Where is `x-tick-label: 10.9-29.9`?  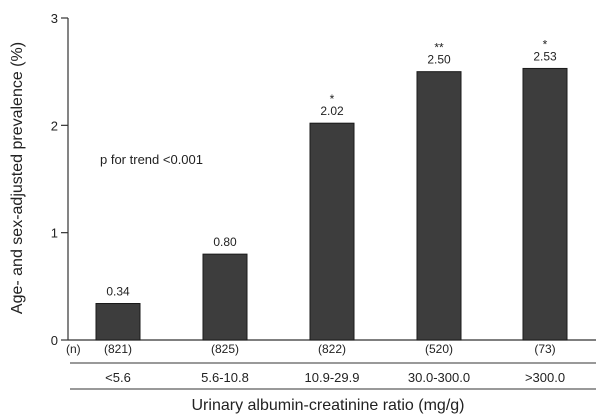 x-tick-label: 10.9-29.9 is located at coordinates (332, 377).